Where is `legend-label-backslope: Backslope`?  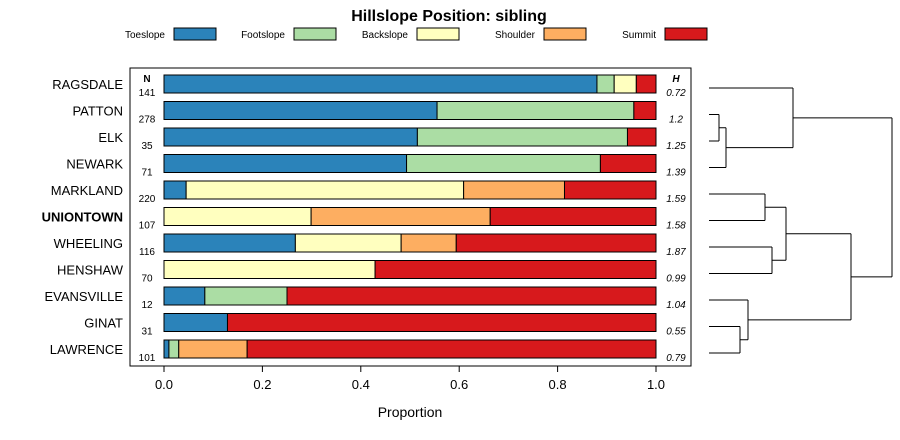 legend-label-backslope: Backslope is located at coordinates (385, 35).